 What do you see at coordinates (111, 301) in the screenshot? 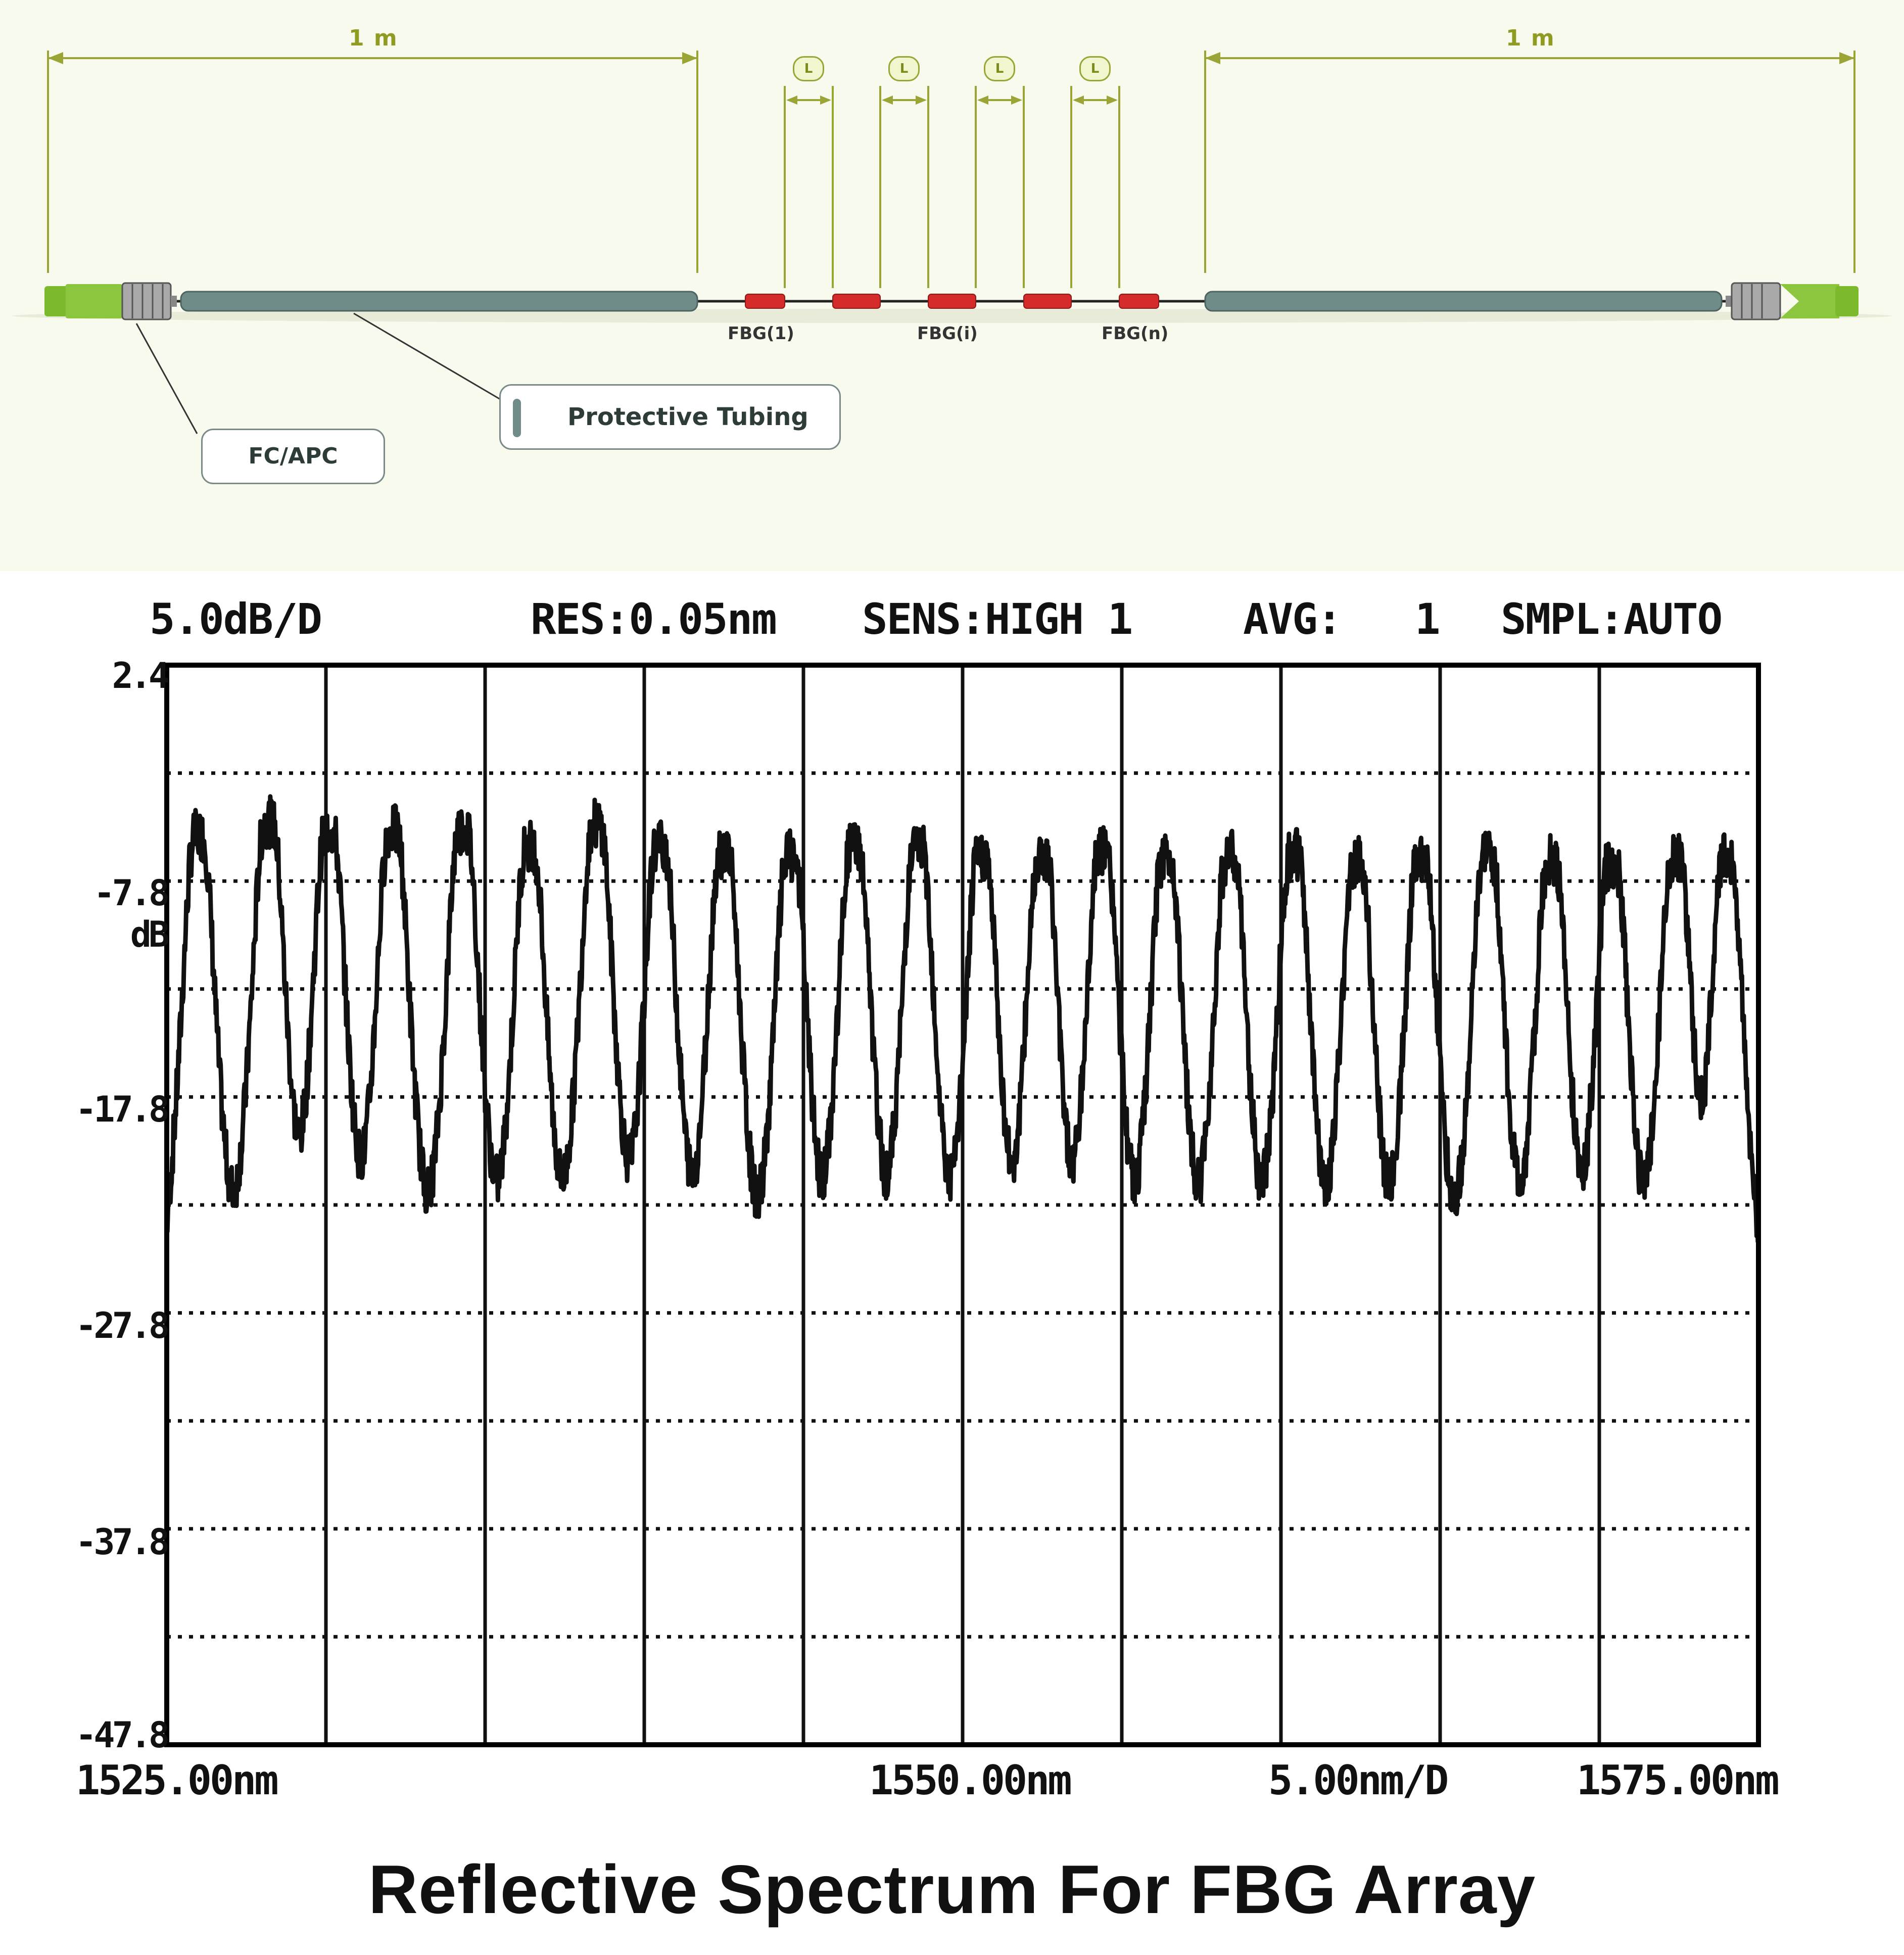
I see `left-fc-apc-connector` at bounding box center [111, 301].